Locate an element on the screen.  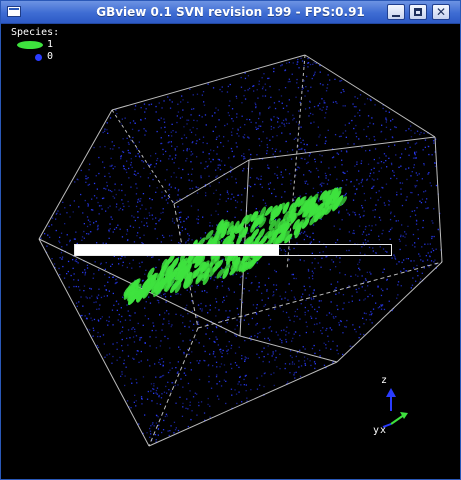
close-button: ✕ is located at coordinates (441, 12).